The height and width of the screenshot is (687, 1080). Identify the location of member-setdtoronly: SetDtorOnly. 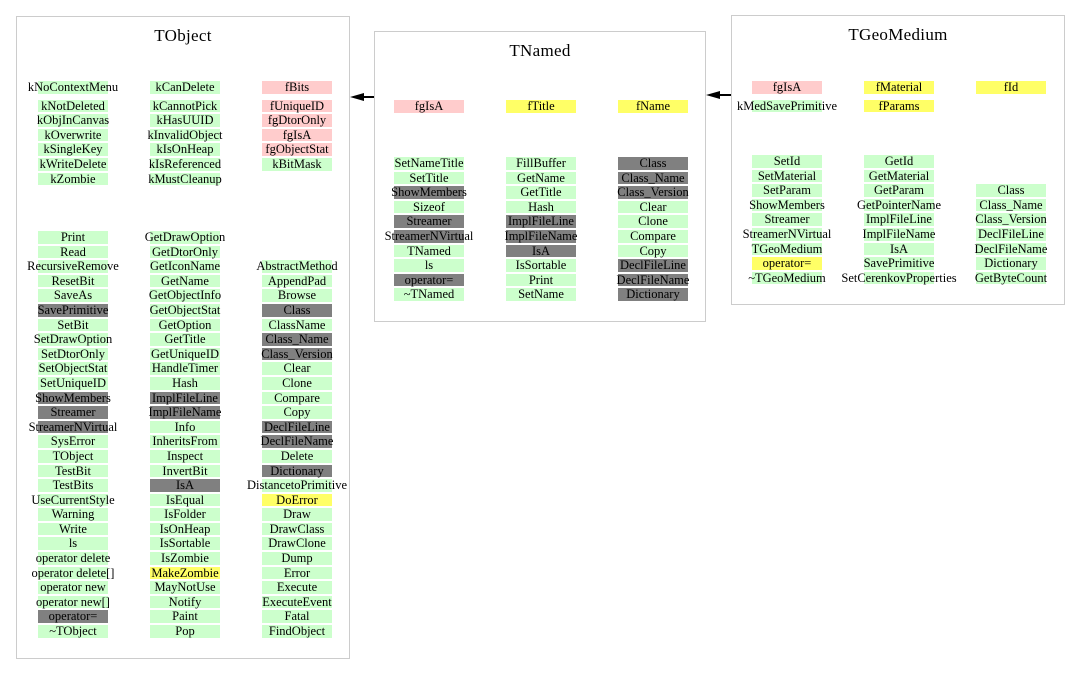
(73, 354).